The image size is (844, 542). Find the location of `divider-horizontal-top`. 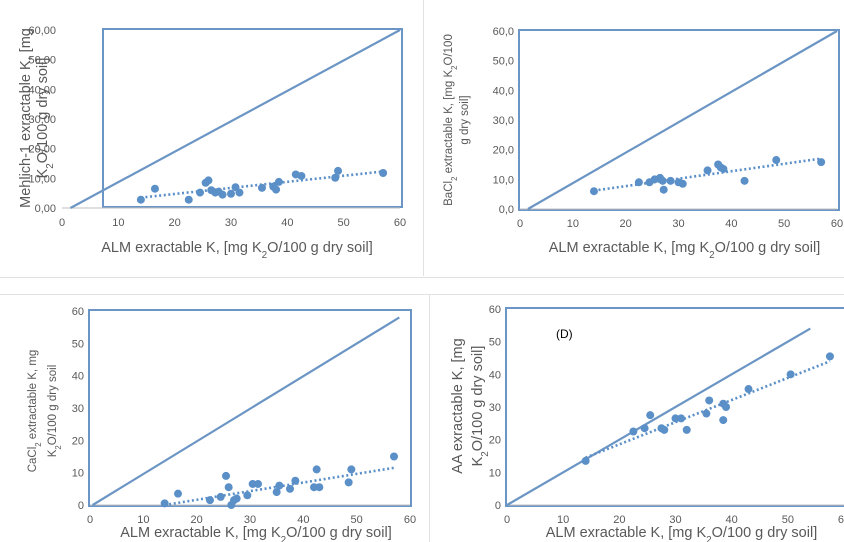

divider-horizontal-top is located at coordinates (422, 277).